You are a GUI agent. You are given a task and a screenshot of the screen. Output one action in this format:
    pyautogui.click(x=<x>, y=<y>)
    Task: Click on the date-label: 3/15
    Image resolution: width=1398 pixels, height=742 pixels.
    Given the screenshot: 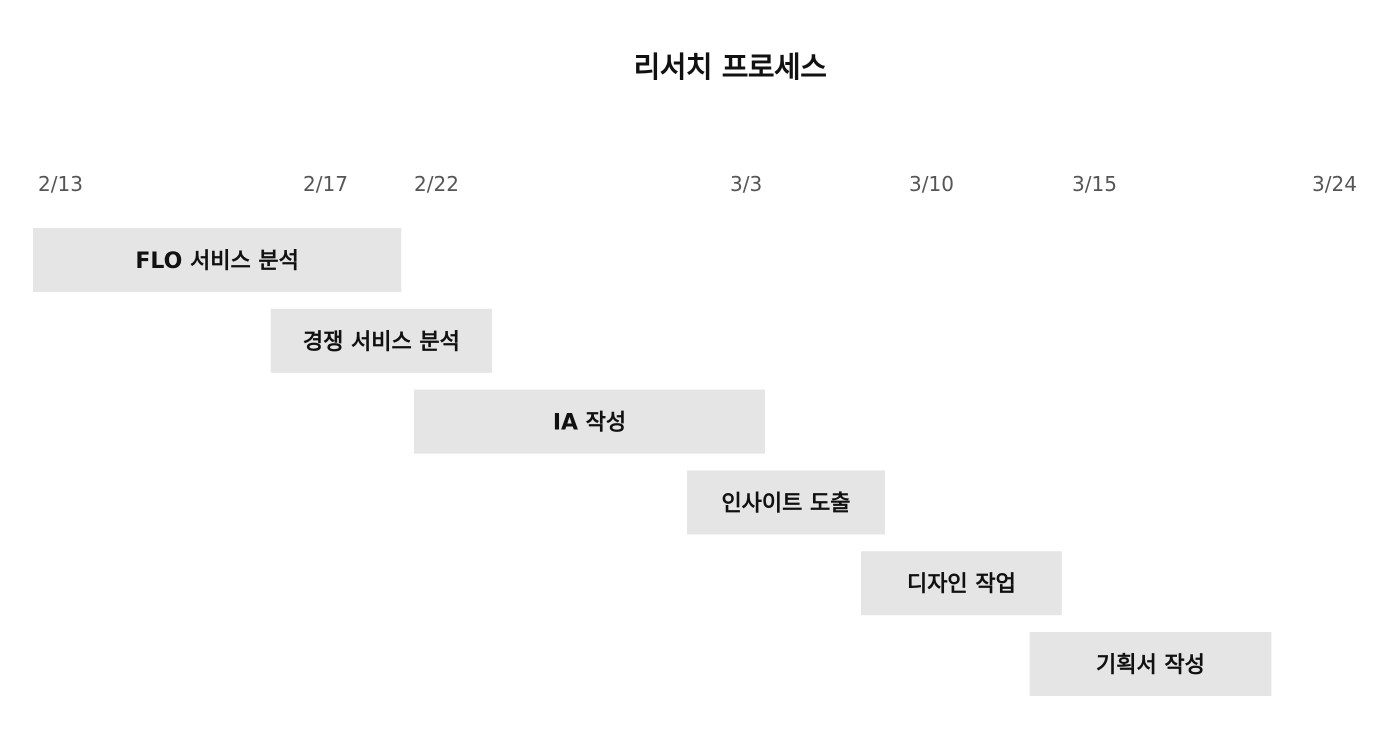 What is the action you would take?
    pyautogui.click(x=1094, y=184)
    